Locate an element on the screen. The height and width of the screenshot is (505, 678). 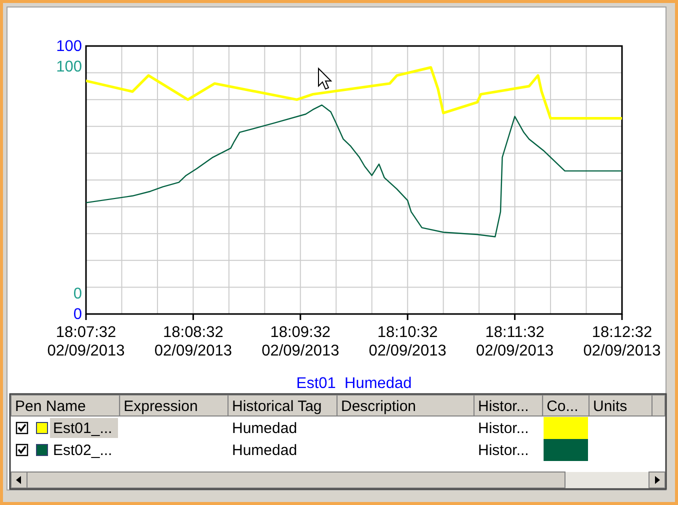
text: Historical Tag is located at coordinates (277, 406).